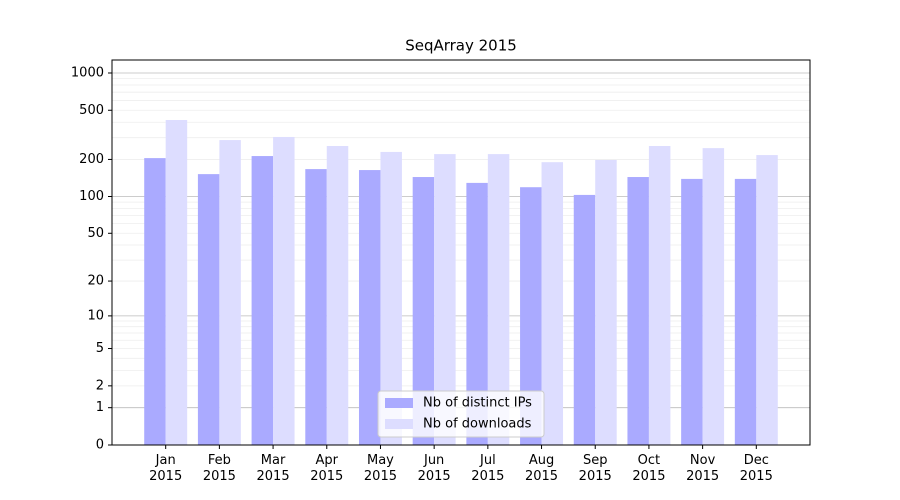 Image resolution: width=900 pixels, height=500 pixels. Describe the element at coordinates (91, 196) in the screenshot. I see `y-tick-label: 100` at that location.